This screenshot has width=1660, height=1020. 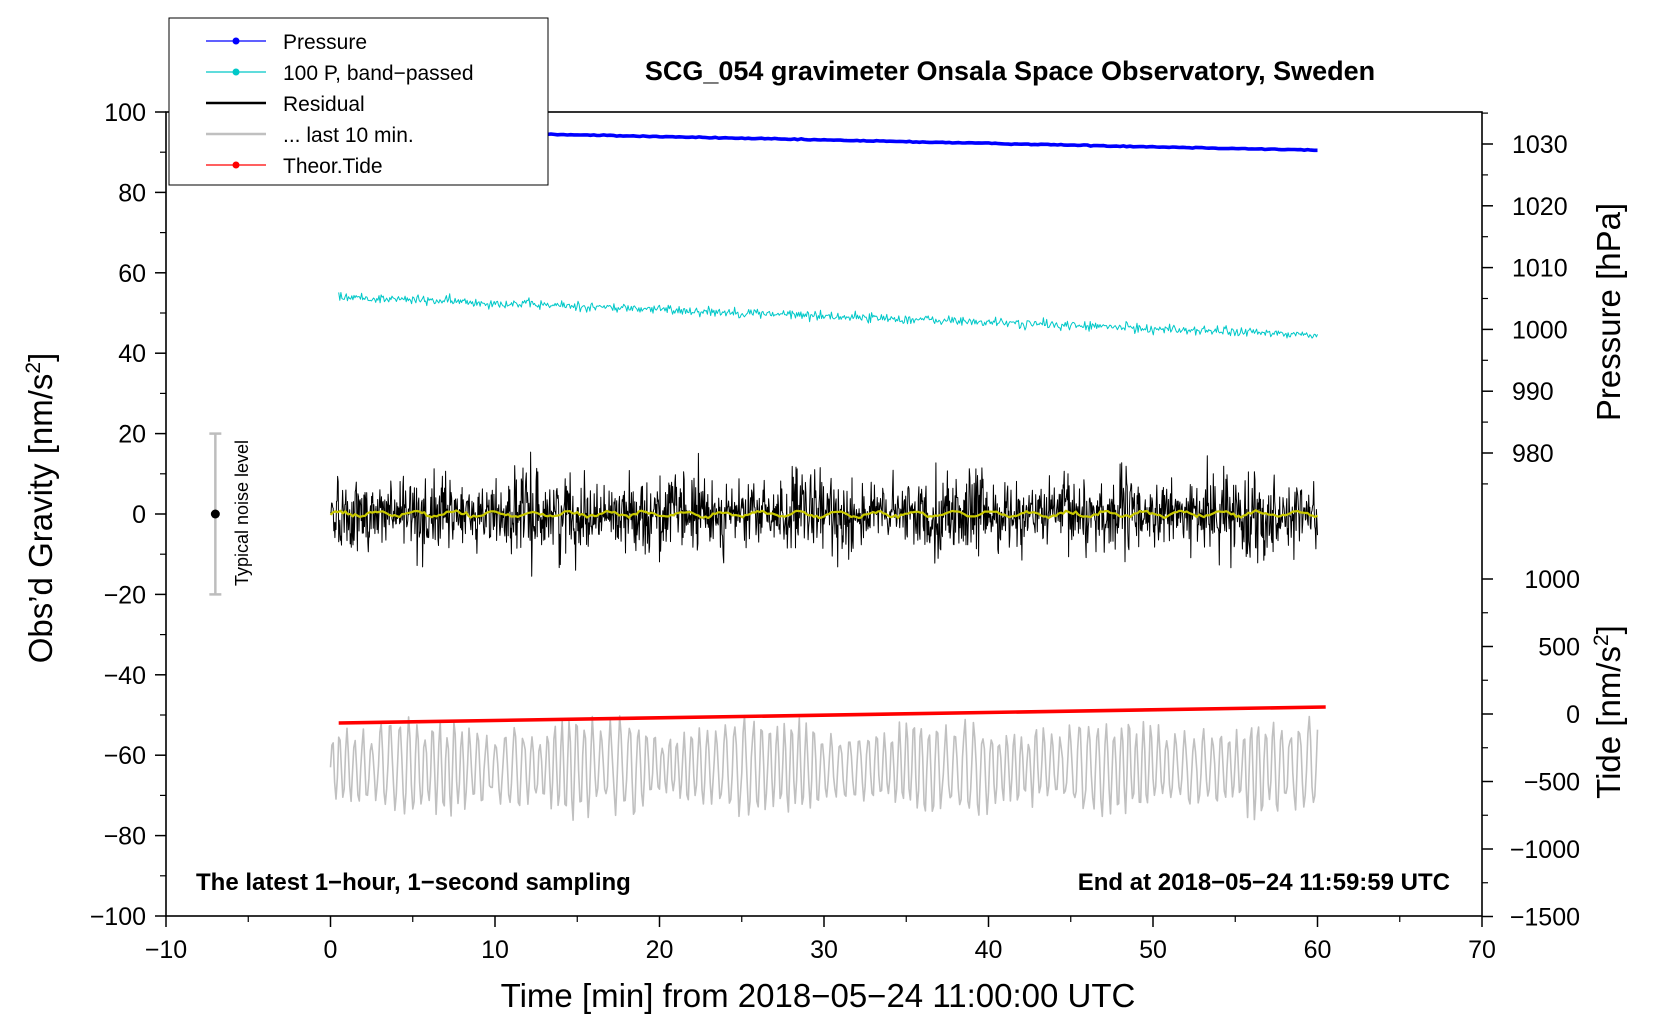 What do you see at coordinates (828, 315) in the screenshot?
I see `band-passed-pressure-line` at bounding box center [828, 315].